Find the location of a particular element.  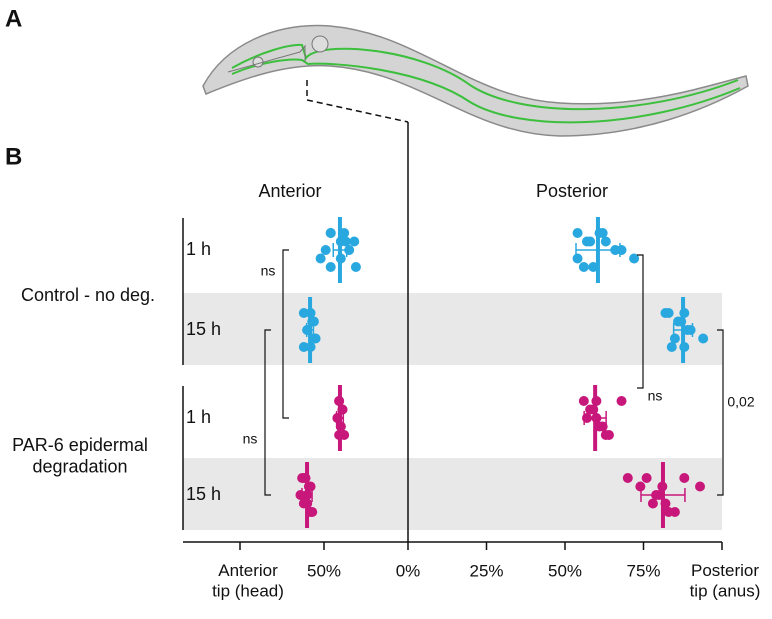

group-label: Control - no deg. is located at coordinates (88, 295).